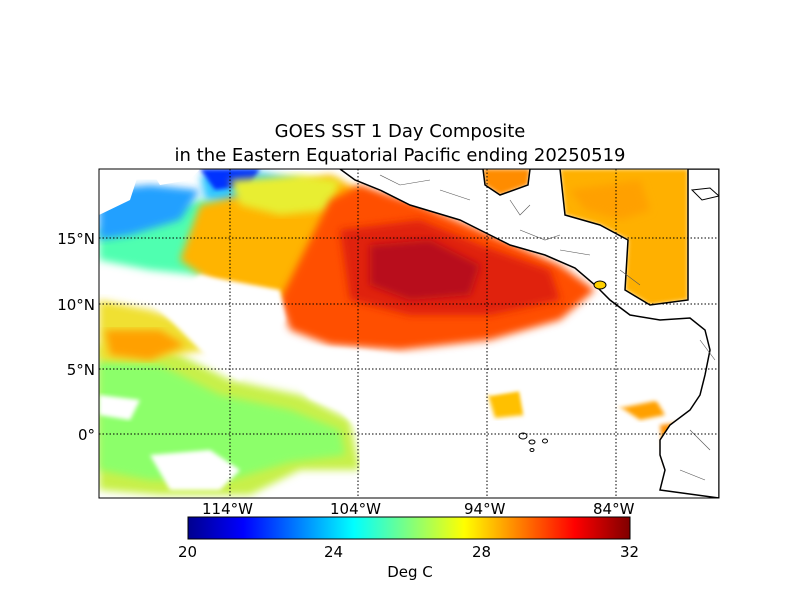 The width and height of the screenshot is (800, 600). Describe the element at coordinates (80, 370) in the screenshot. I see `lat-tick-5n: 5°N` at that location.